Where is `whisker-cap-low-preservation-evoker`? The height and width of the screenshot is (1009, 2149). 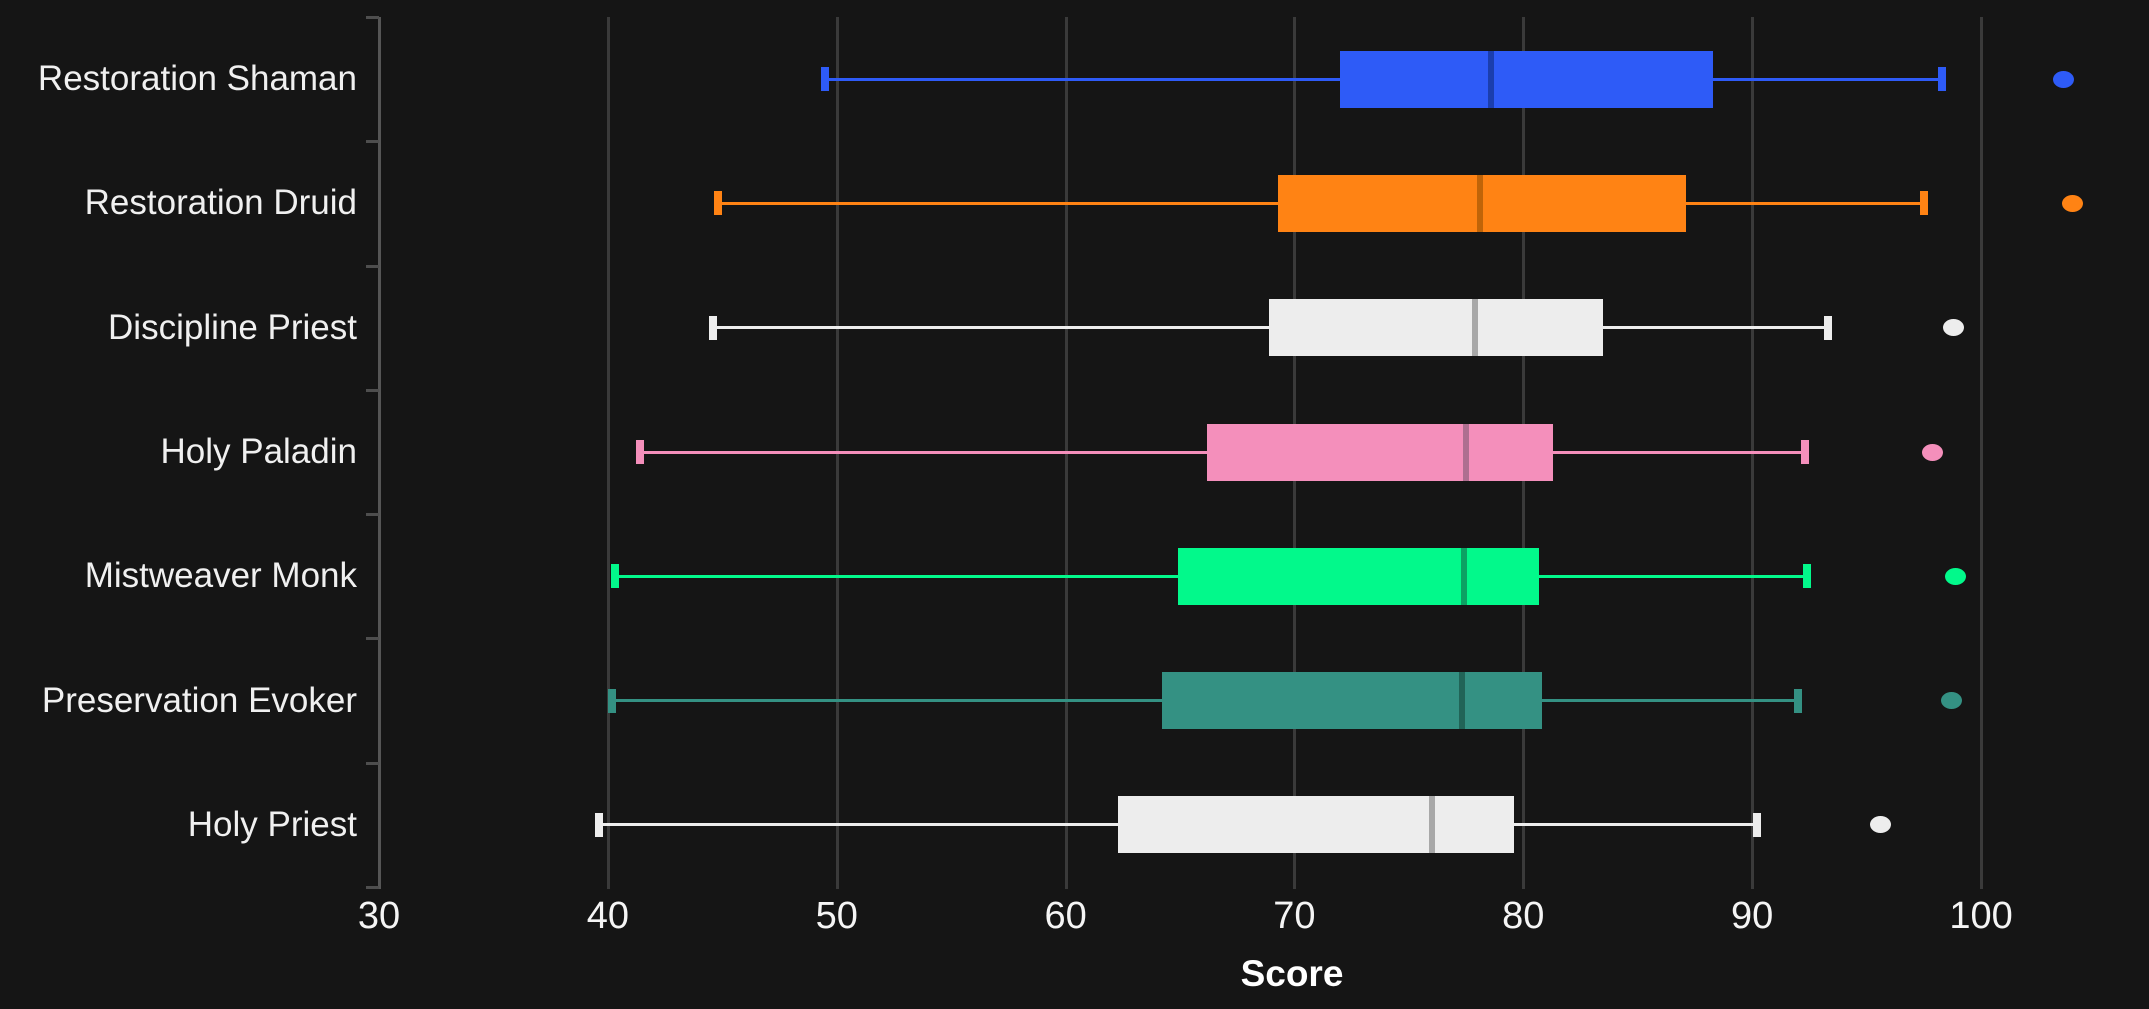 whisker-cap-low-preservation-evoker is located at coordinates (612, 700).